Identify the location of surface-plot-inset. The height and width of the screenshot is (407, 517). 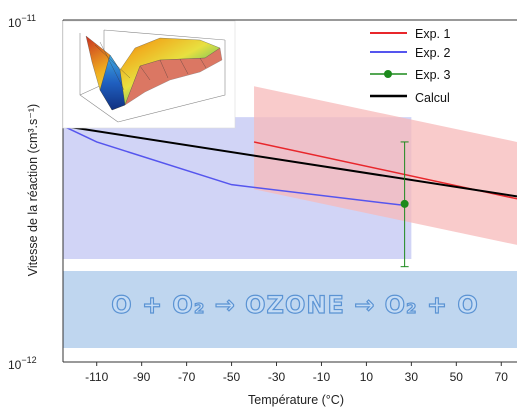
(149, 74).